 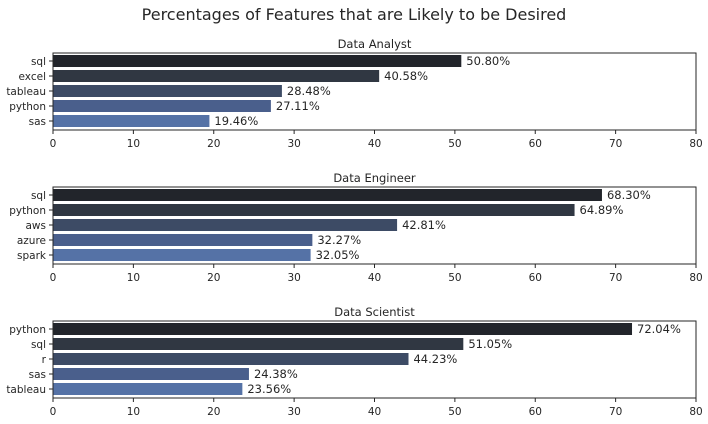 I want to click on data-label: 32.05%, so click(x=338, y=255).